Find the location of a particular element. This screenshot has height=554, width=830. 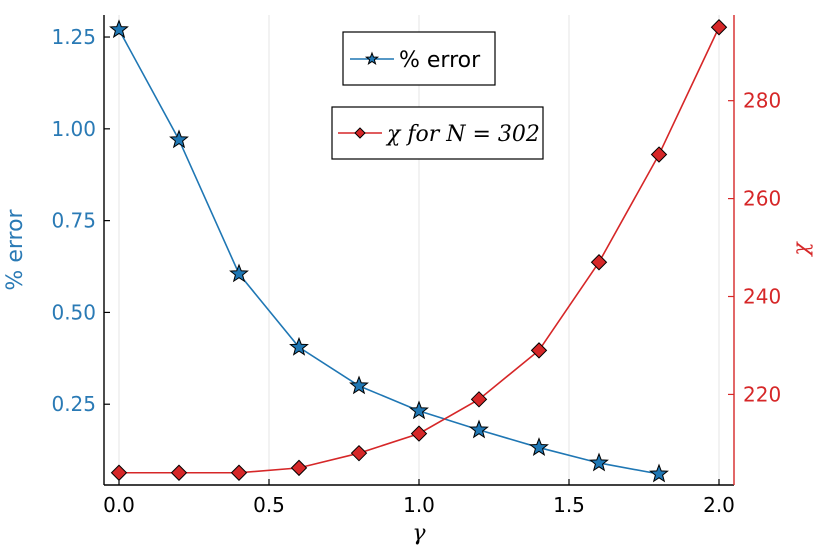

x-tick-label-4: 2.0 is located at coordinates (719, 505).